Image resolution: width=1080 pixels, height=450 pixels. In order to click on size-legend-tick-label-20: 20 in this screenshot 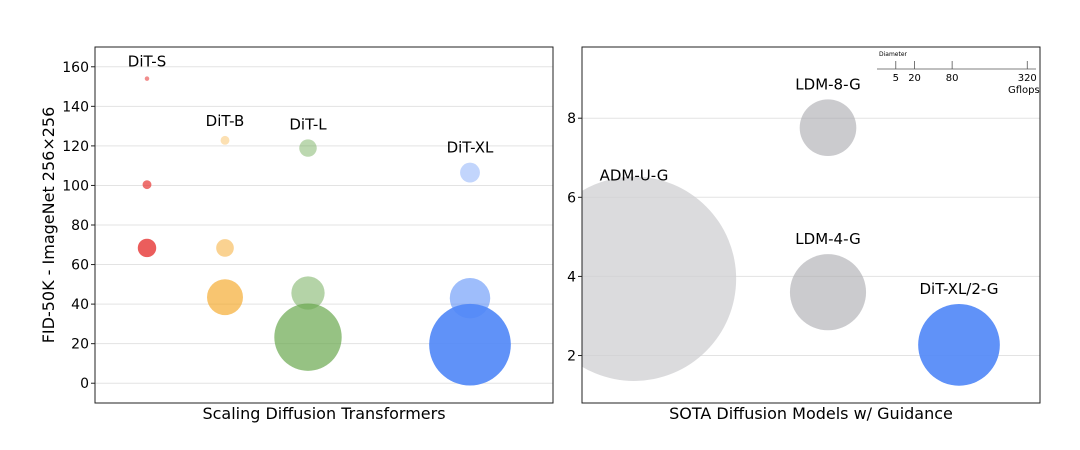, I will do `click(914, 78)`.